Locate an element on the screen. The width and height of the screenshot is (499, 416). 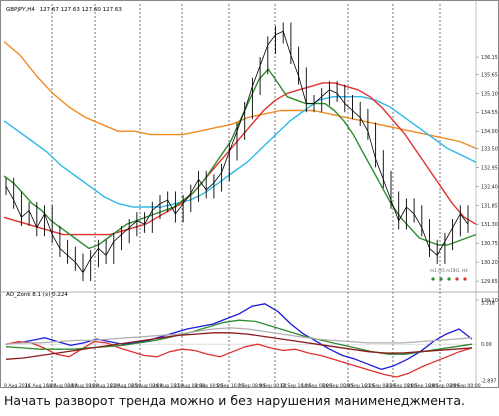
x-tick-label-21: 29 Sep 00:00 is located at coordinates (465, 385).